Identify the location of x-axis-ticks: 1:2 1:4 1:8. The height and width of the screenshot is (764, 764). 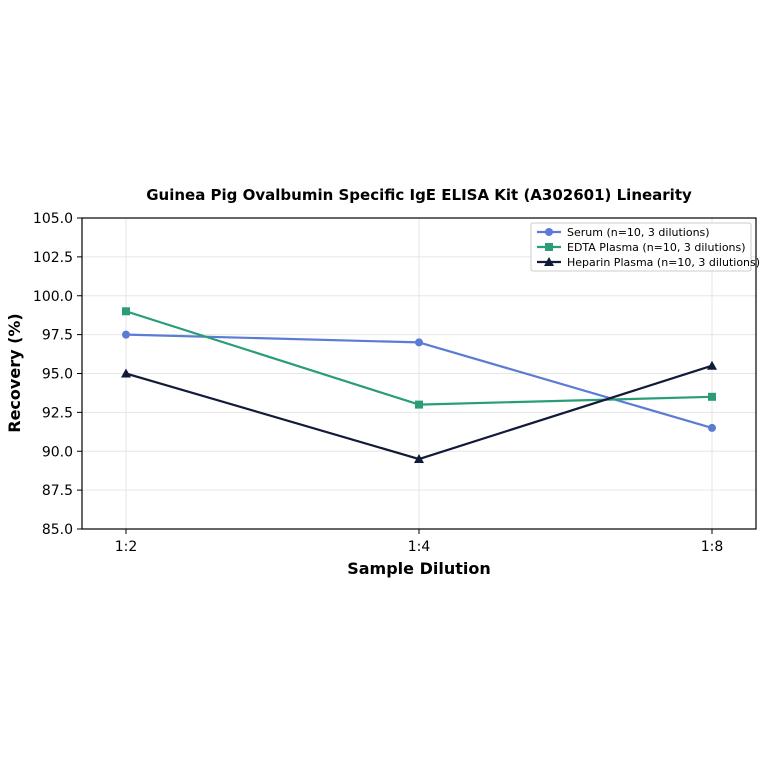
(419, 542).